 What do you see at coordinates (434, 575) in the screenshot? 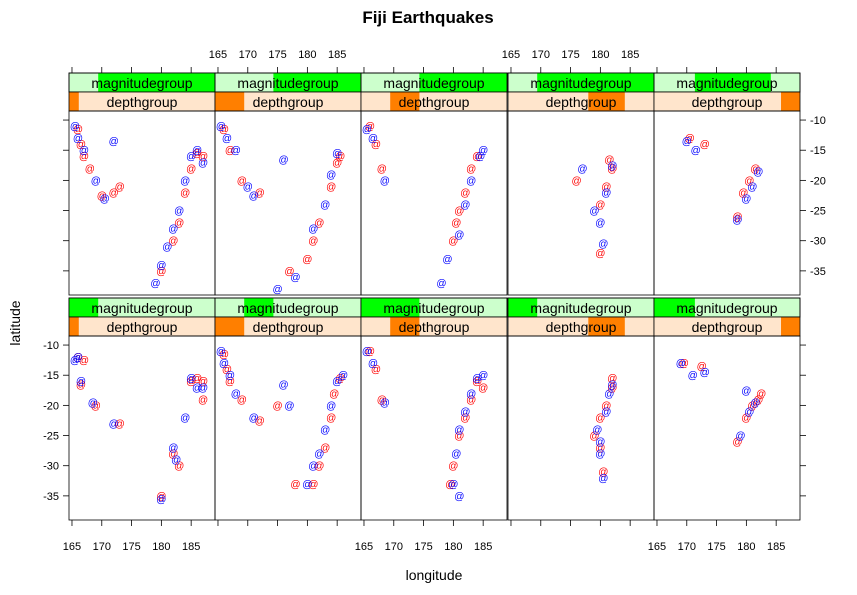
I see `x-axis-title: longitude` at bounding box center [434, 575].